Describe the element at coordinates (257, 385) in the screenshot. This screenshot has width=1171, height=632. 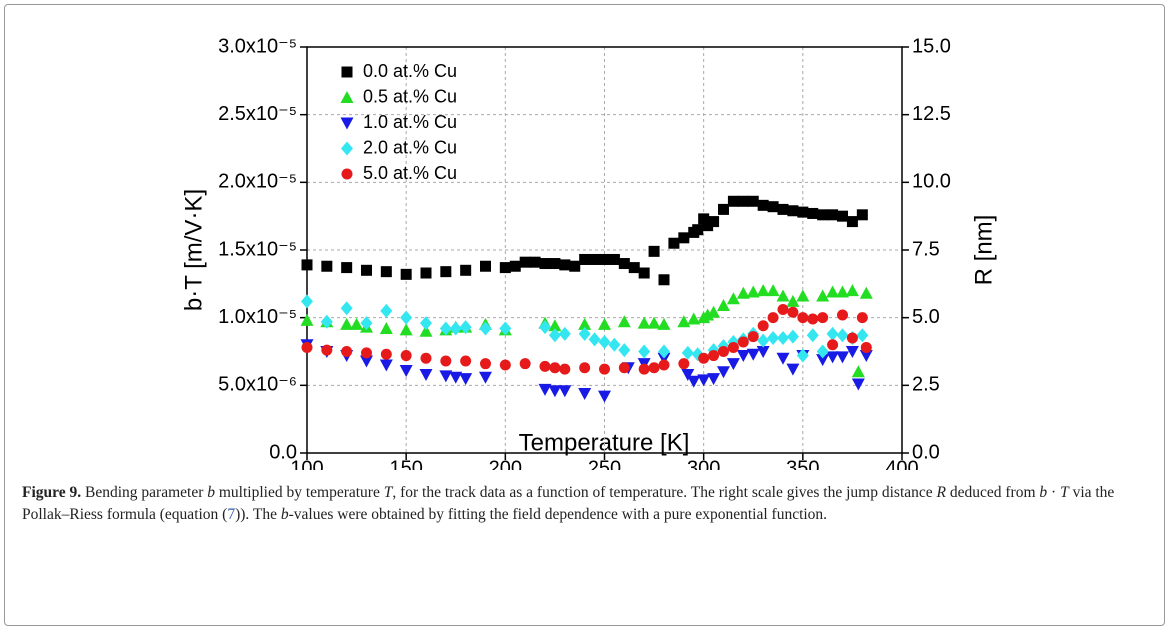
I see `y-tick-label: 5.0x10⁻⁶` at that location.